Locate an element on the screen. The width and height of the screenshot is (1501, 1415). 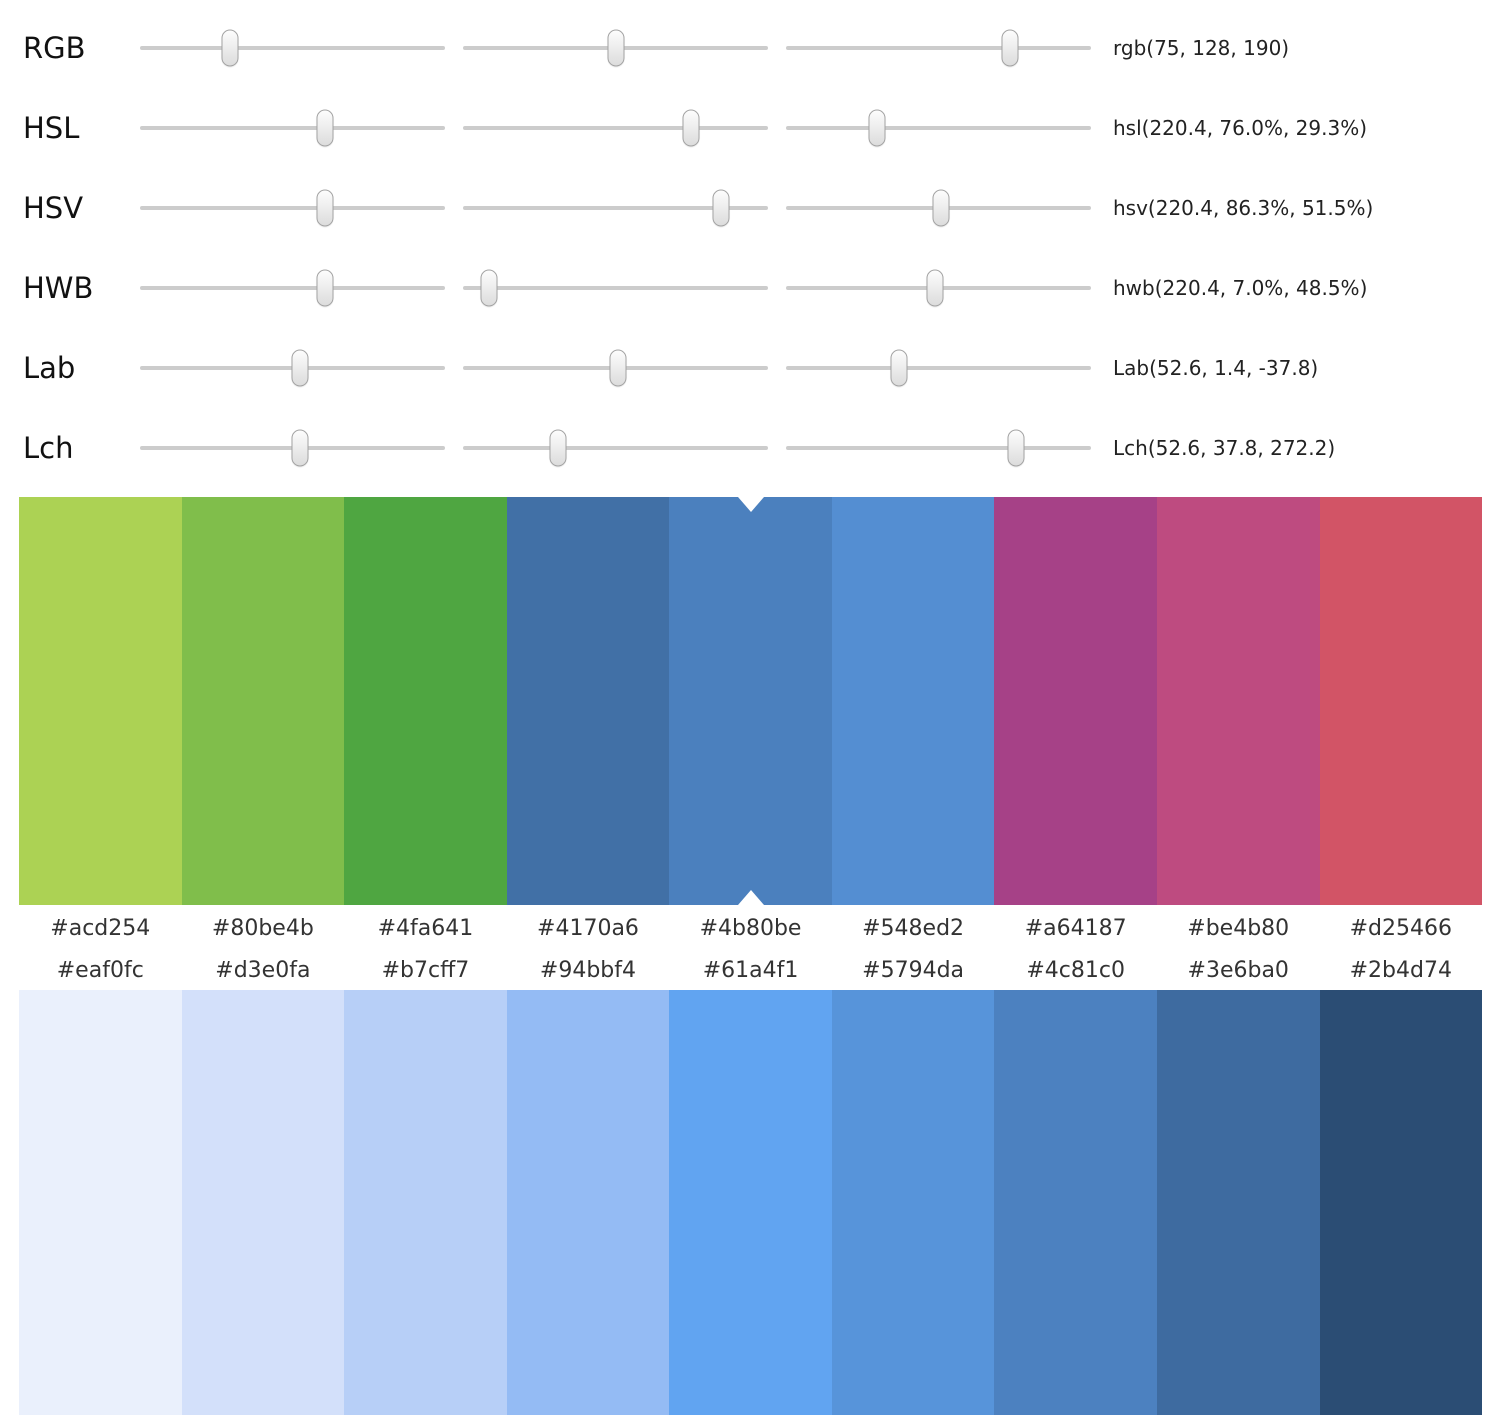
hex-label: #4b80be is located at coordinates (750, 928).